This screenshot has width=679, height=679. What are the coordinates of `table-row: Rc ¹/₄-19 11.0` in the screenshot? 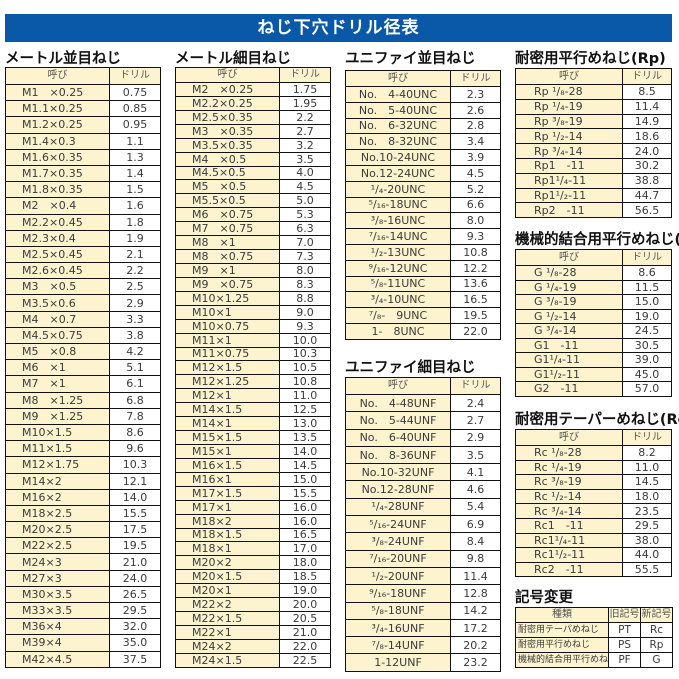 It's located at (593, 467).